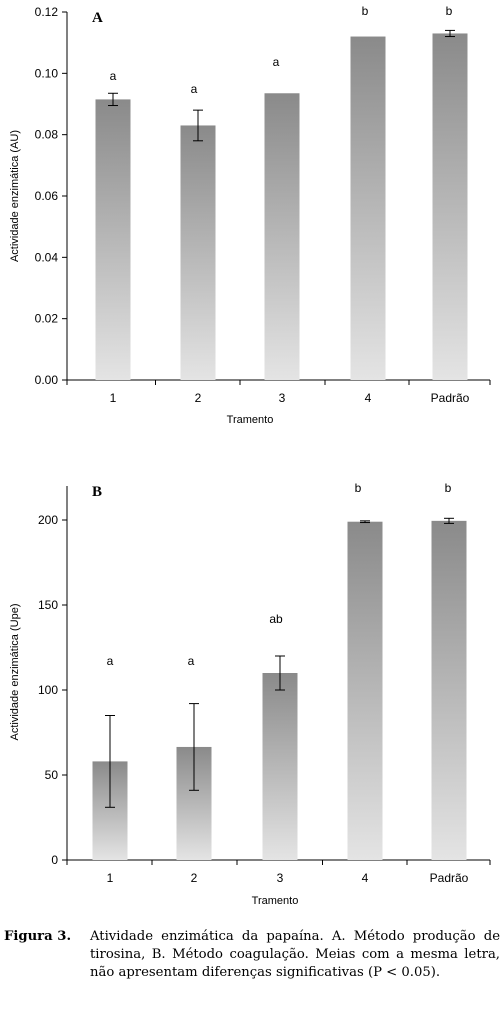  I want to click on y-tick-label: 0.06, so click(47, 196).